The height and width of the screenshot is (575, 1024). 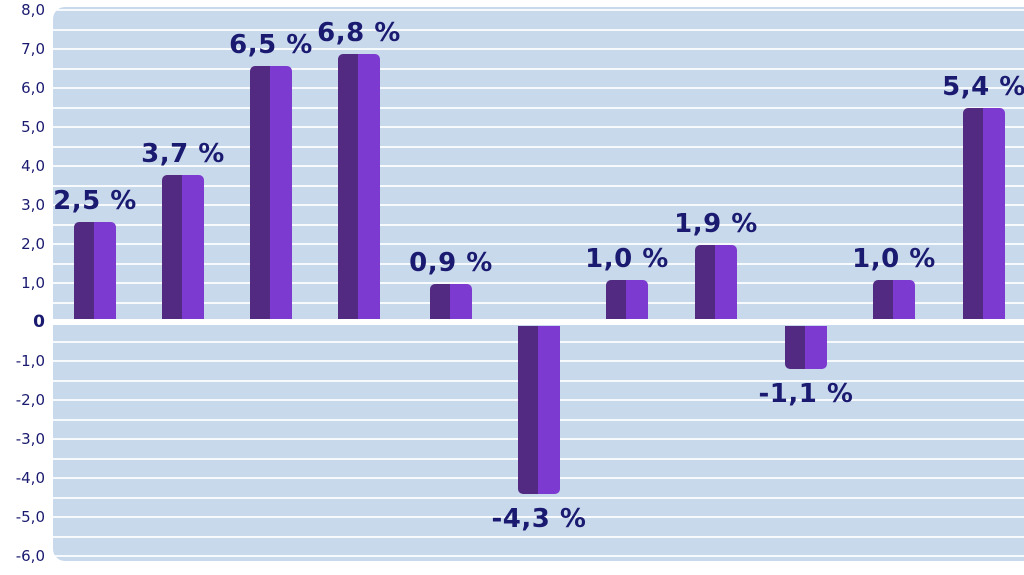 What do you see at coordinates (33, 10) in the screenshot?
I see `y-axis-tick-label: 8,0` at bounding box center [33, 10].